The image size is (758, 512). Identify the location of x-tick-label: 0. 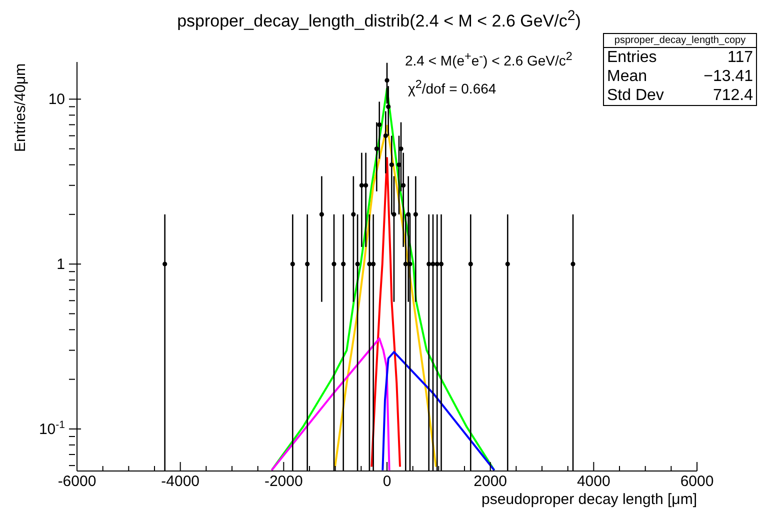
(387, 481).